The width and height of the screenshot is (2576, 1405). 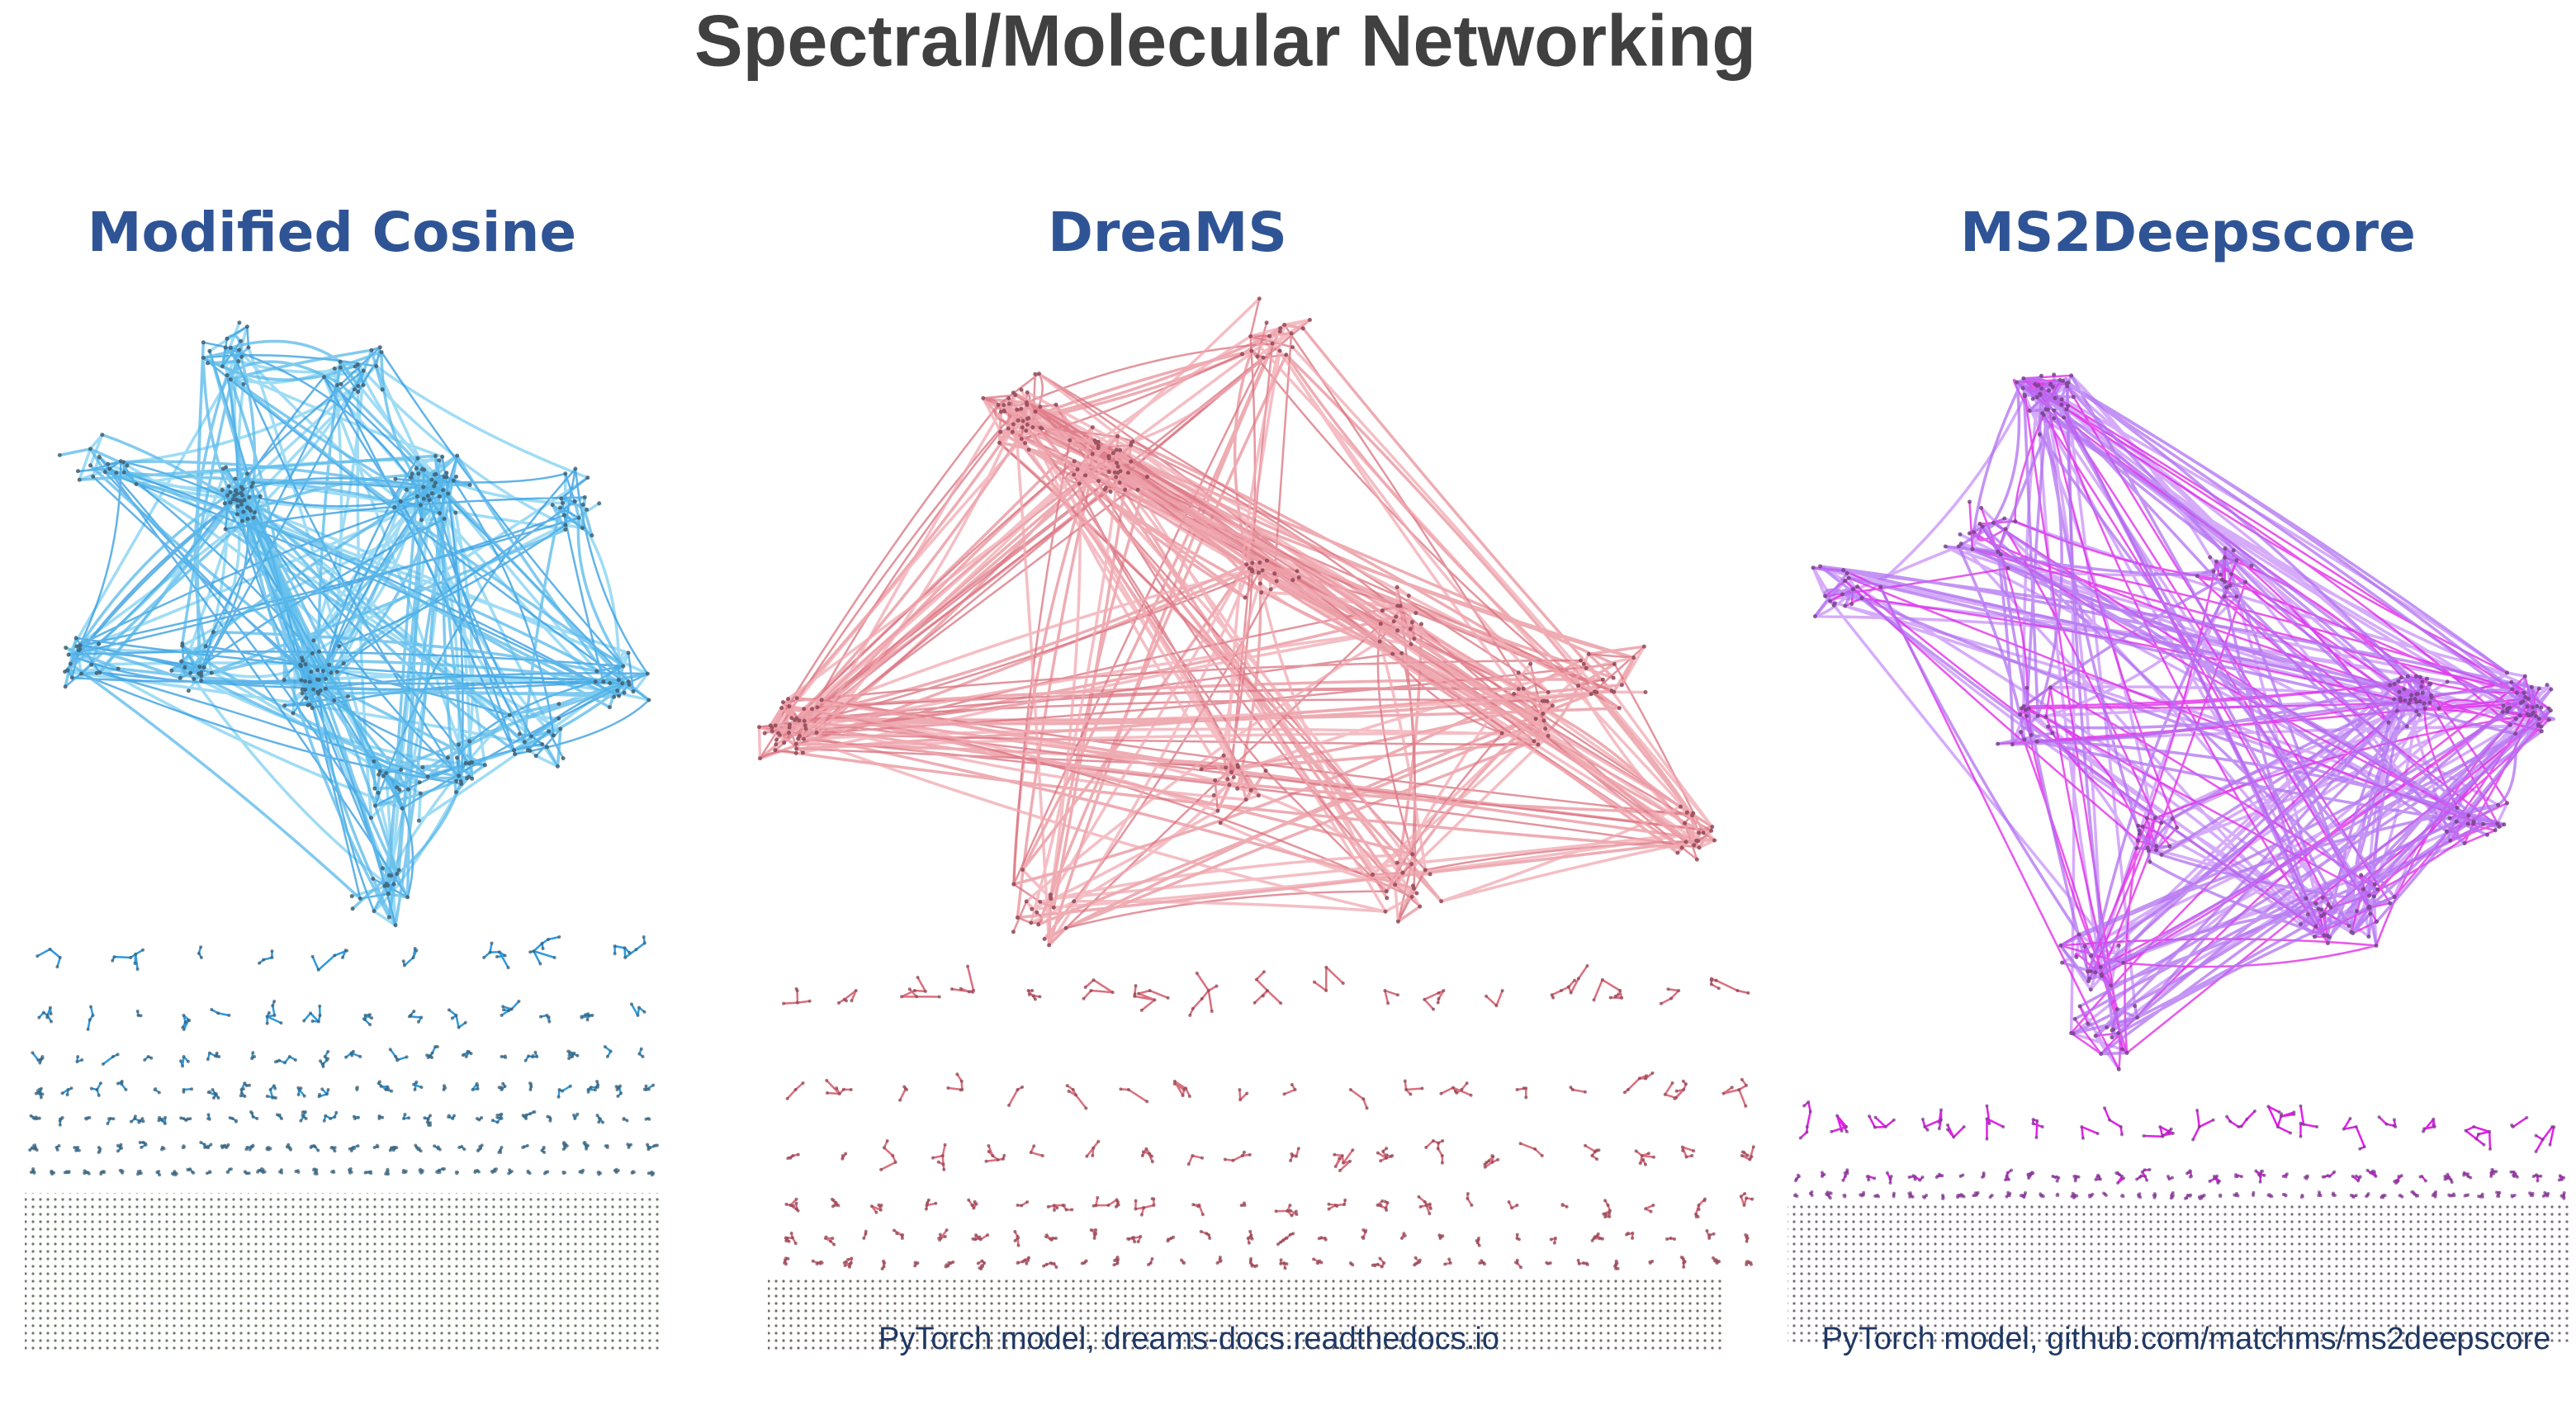 What do you see at coordinates (1225, 40) in the screenshot?
I see `slide-title: Spectral/Molecular Networking` at bounding box center [1225, 40].